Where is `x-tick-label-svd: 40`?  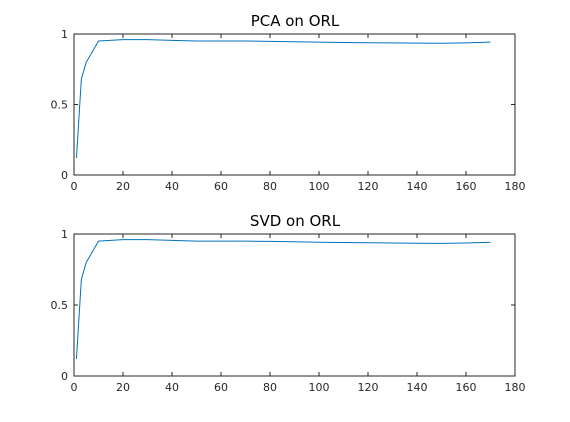 x-tick-label-svd: 40 is located at coordinates (172, 387).